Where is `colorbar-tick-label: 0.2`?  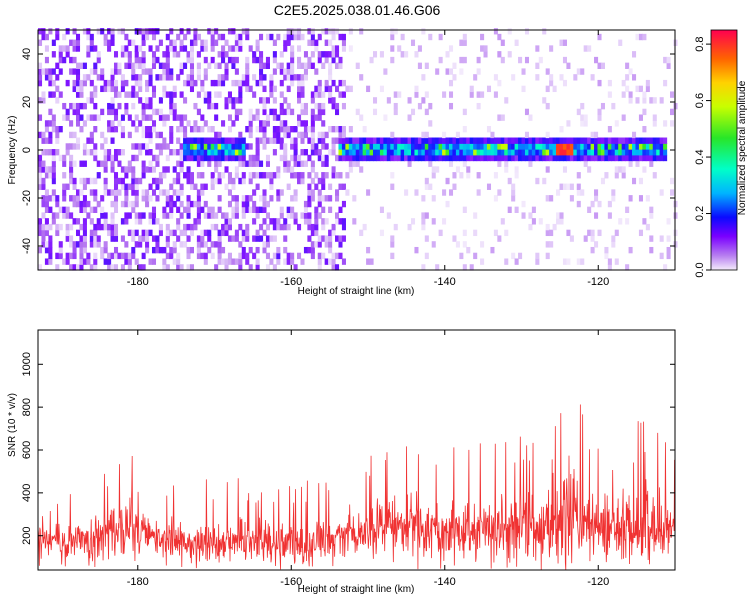 colorbar-tick-label: 0.2 is located at coordinates (700, 213).